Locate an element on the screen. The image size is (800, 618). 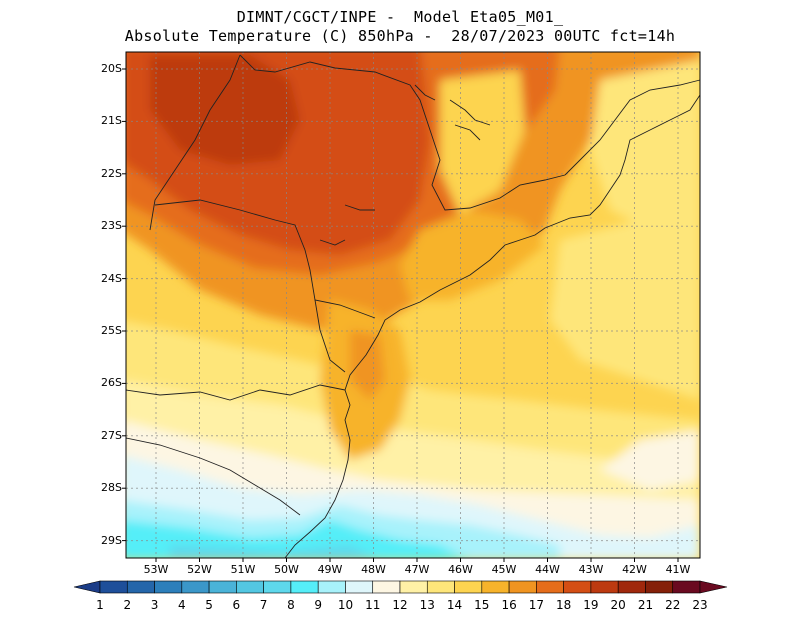
lon-label: 51W is located at coordinates (243, 569).